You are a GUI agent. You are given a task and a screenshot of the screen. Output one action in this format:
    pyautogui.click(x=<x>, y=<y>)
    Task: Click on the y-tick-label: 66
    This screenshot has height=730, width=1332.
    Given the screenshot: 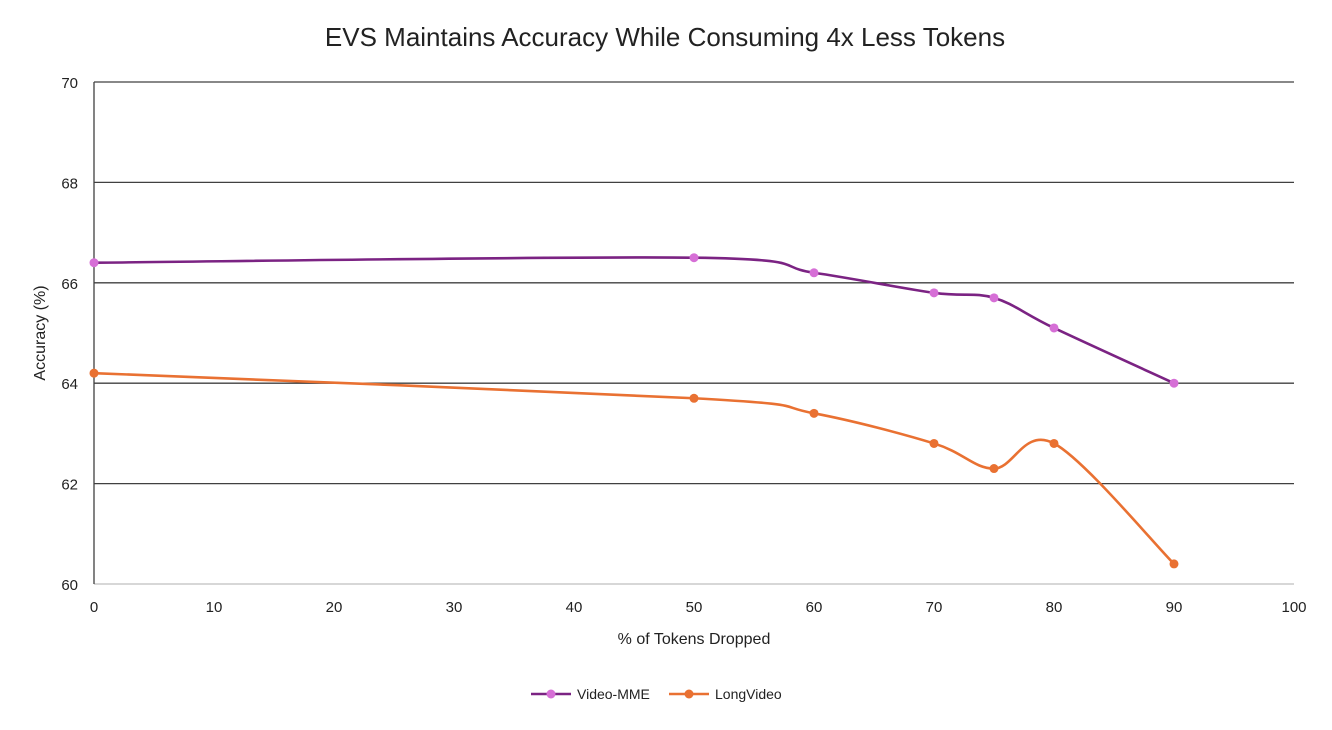 What is the action you would take?
    pyautogui.click(x=69, y=284)
    